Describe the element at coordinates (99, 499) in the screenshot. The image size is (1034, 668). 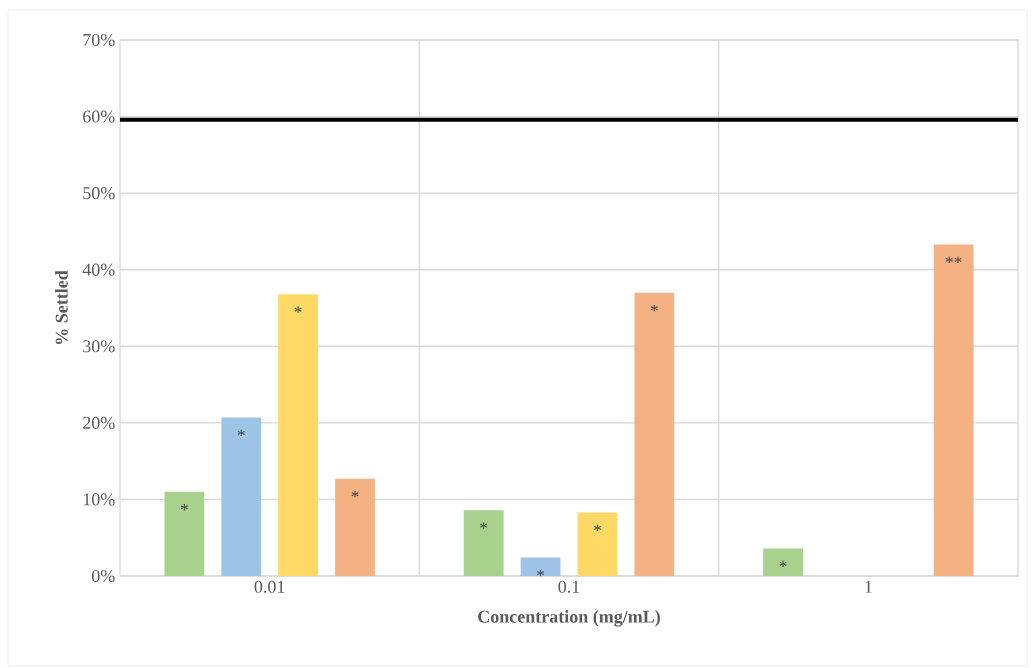
I see `y-tick-label: 10%` at that location.